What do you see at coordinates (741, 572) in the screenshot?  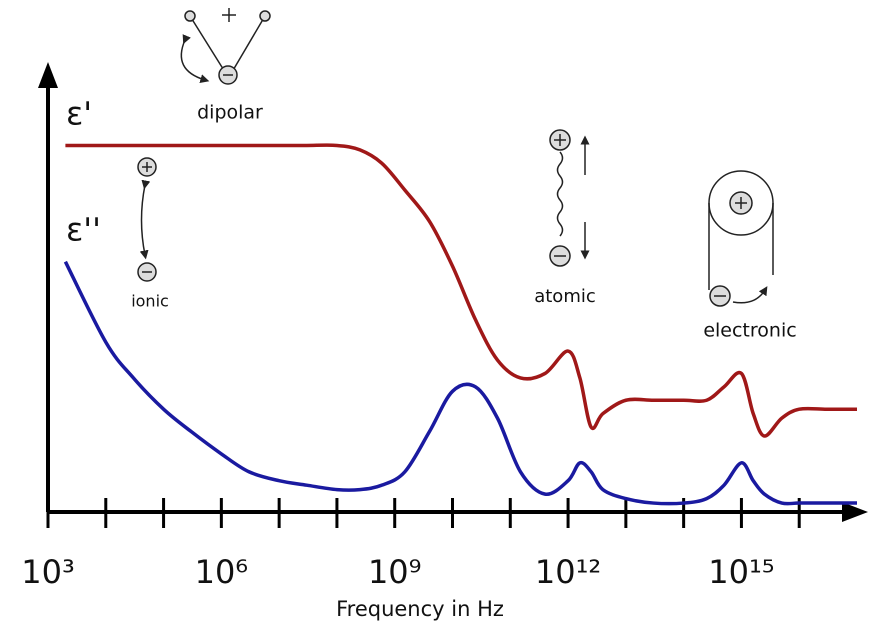 I see `x-tick-label: 10¹⁵` at bounding box center [741, 572].